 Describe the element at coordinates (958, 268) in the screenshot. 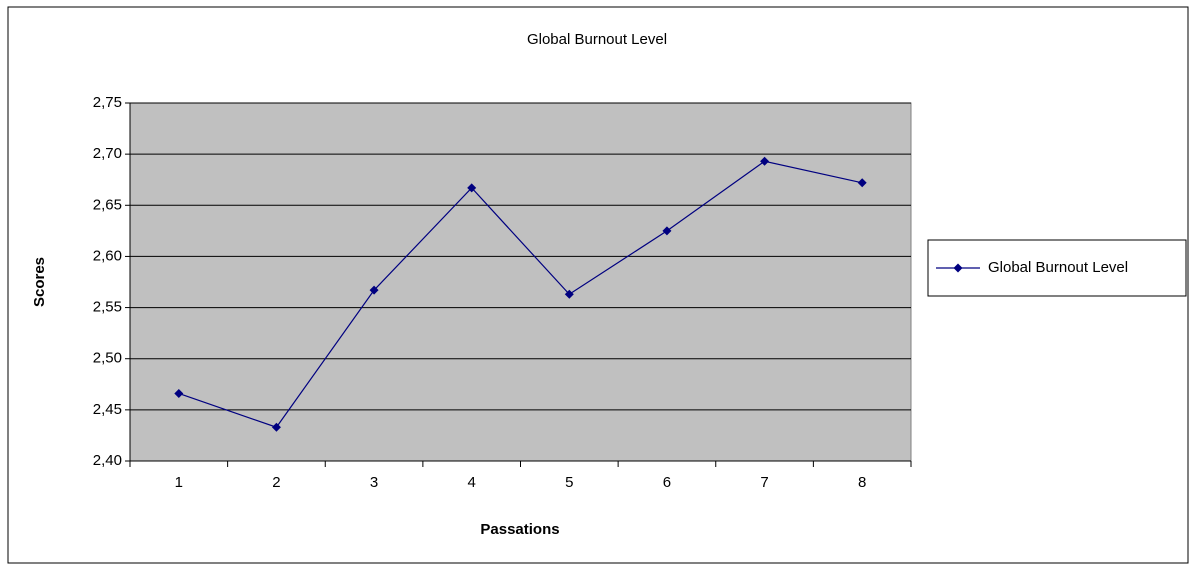

I see `legend-marker` at that location.